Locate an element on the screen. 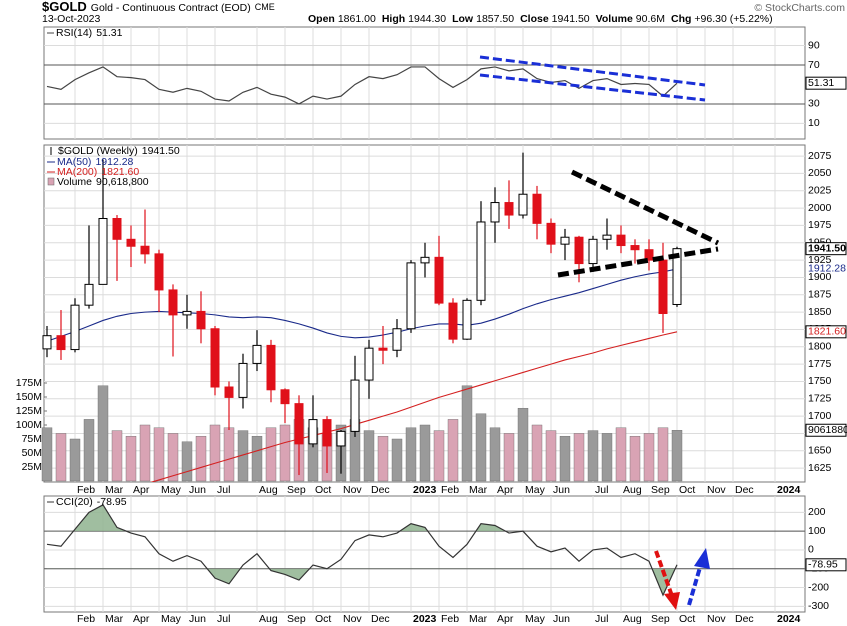  legend-entry: $GOLD (Weekly) 1941.50 is located at coordinates (119, 151).